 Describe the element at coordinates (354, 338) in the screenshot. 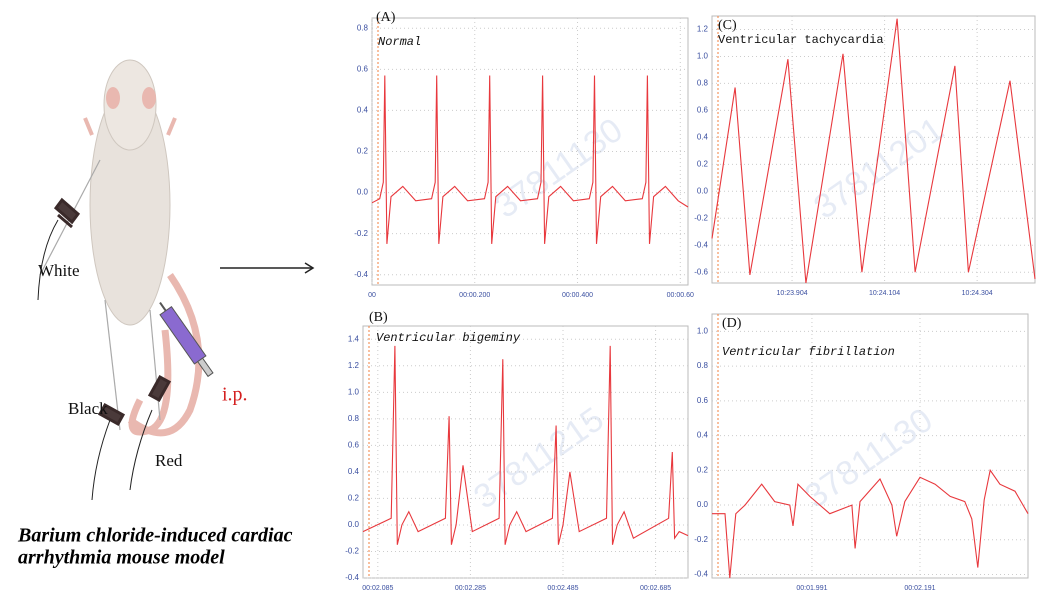

I see `y-tick-label: 1.4` at that location.